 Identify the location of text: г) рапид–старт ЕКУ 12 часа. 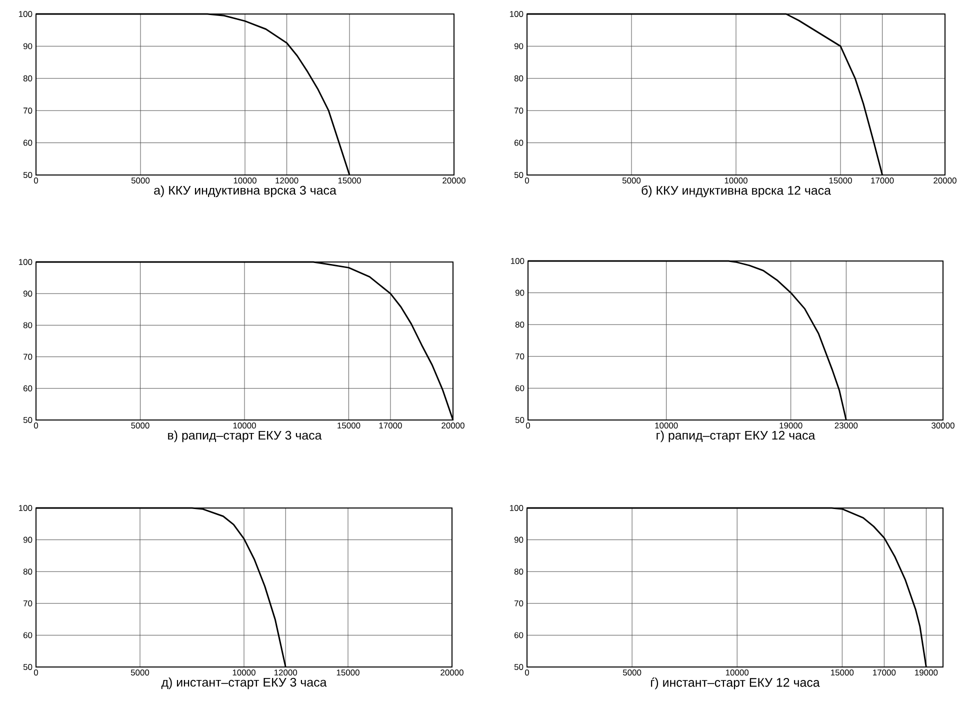
(736, 436).